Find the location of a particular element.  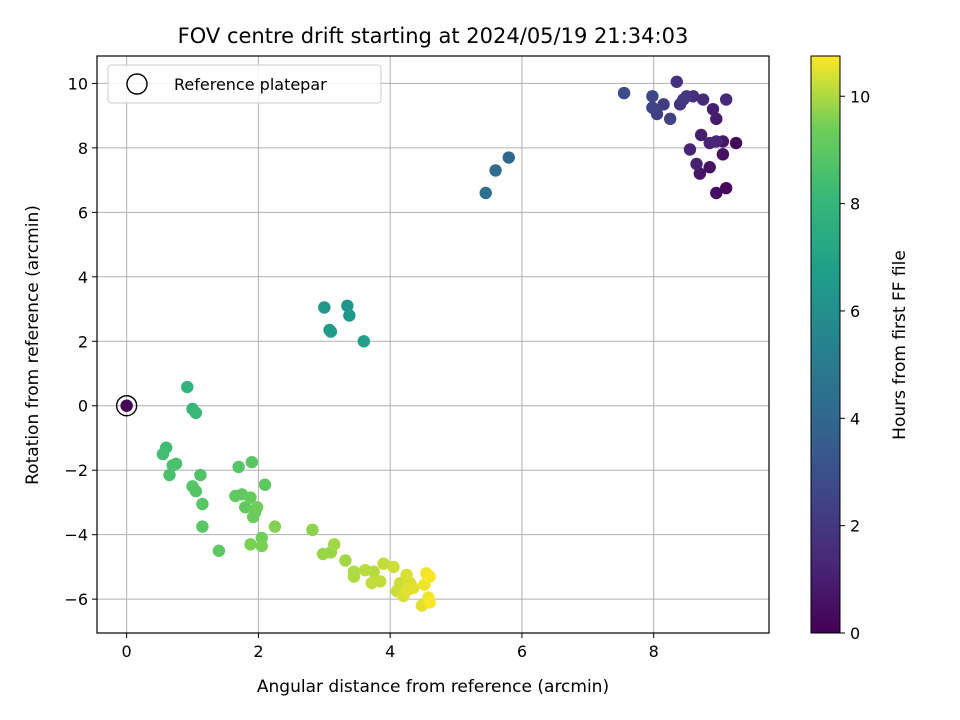

legend-reference-marker-icon is located at coordinates (137, 84).